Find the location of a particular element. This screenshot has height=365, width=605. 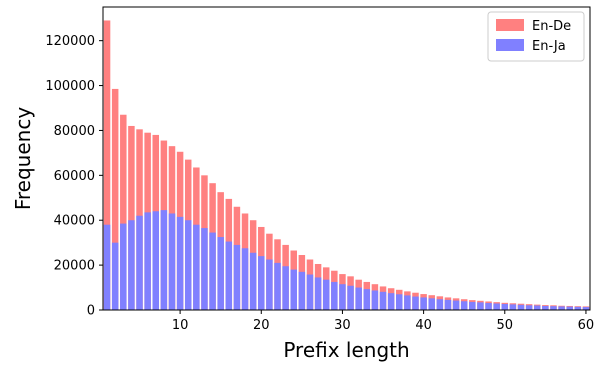

x-tick-label: 30 is located at coordinates (342, 325).